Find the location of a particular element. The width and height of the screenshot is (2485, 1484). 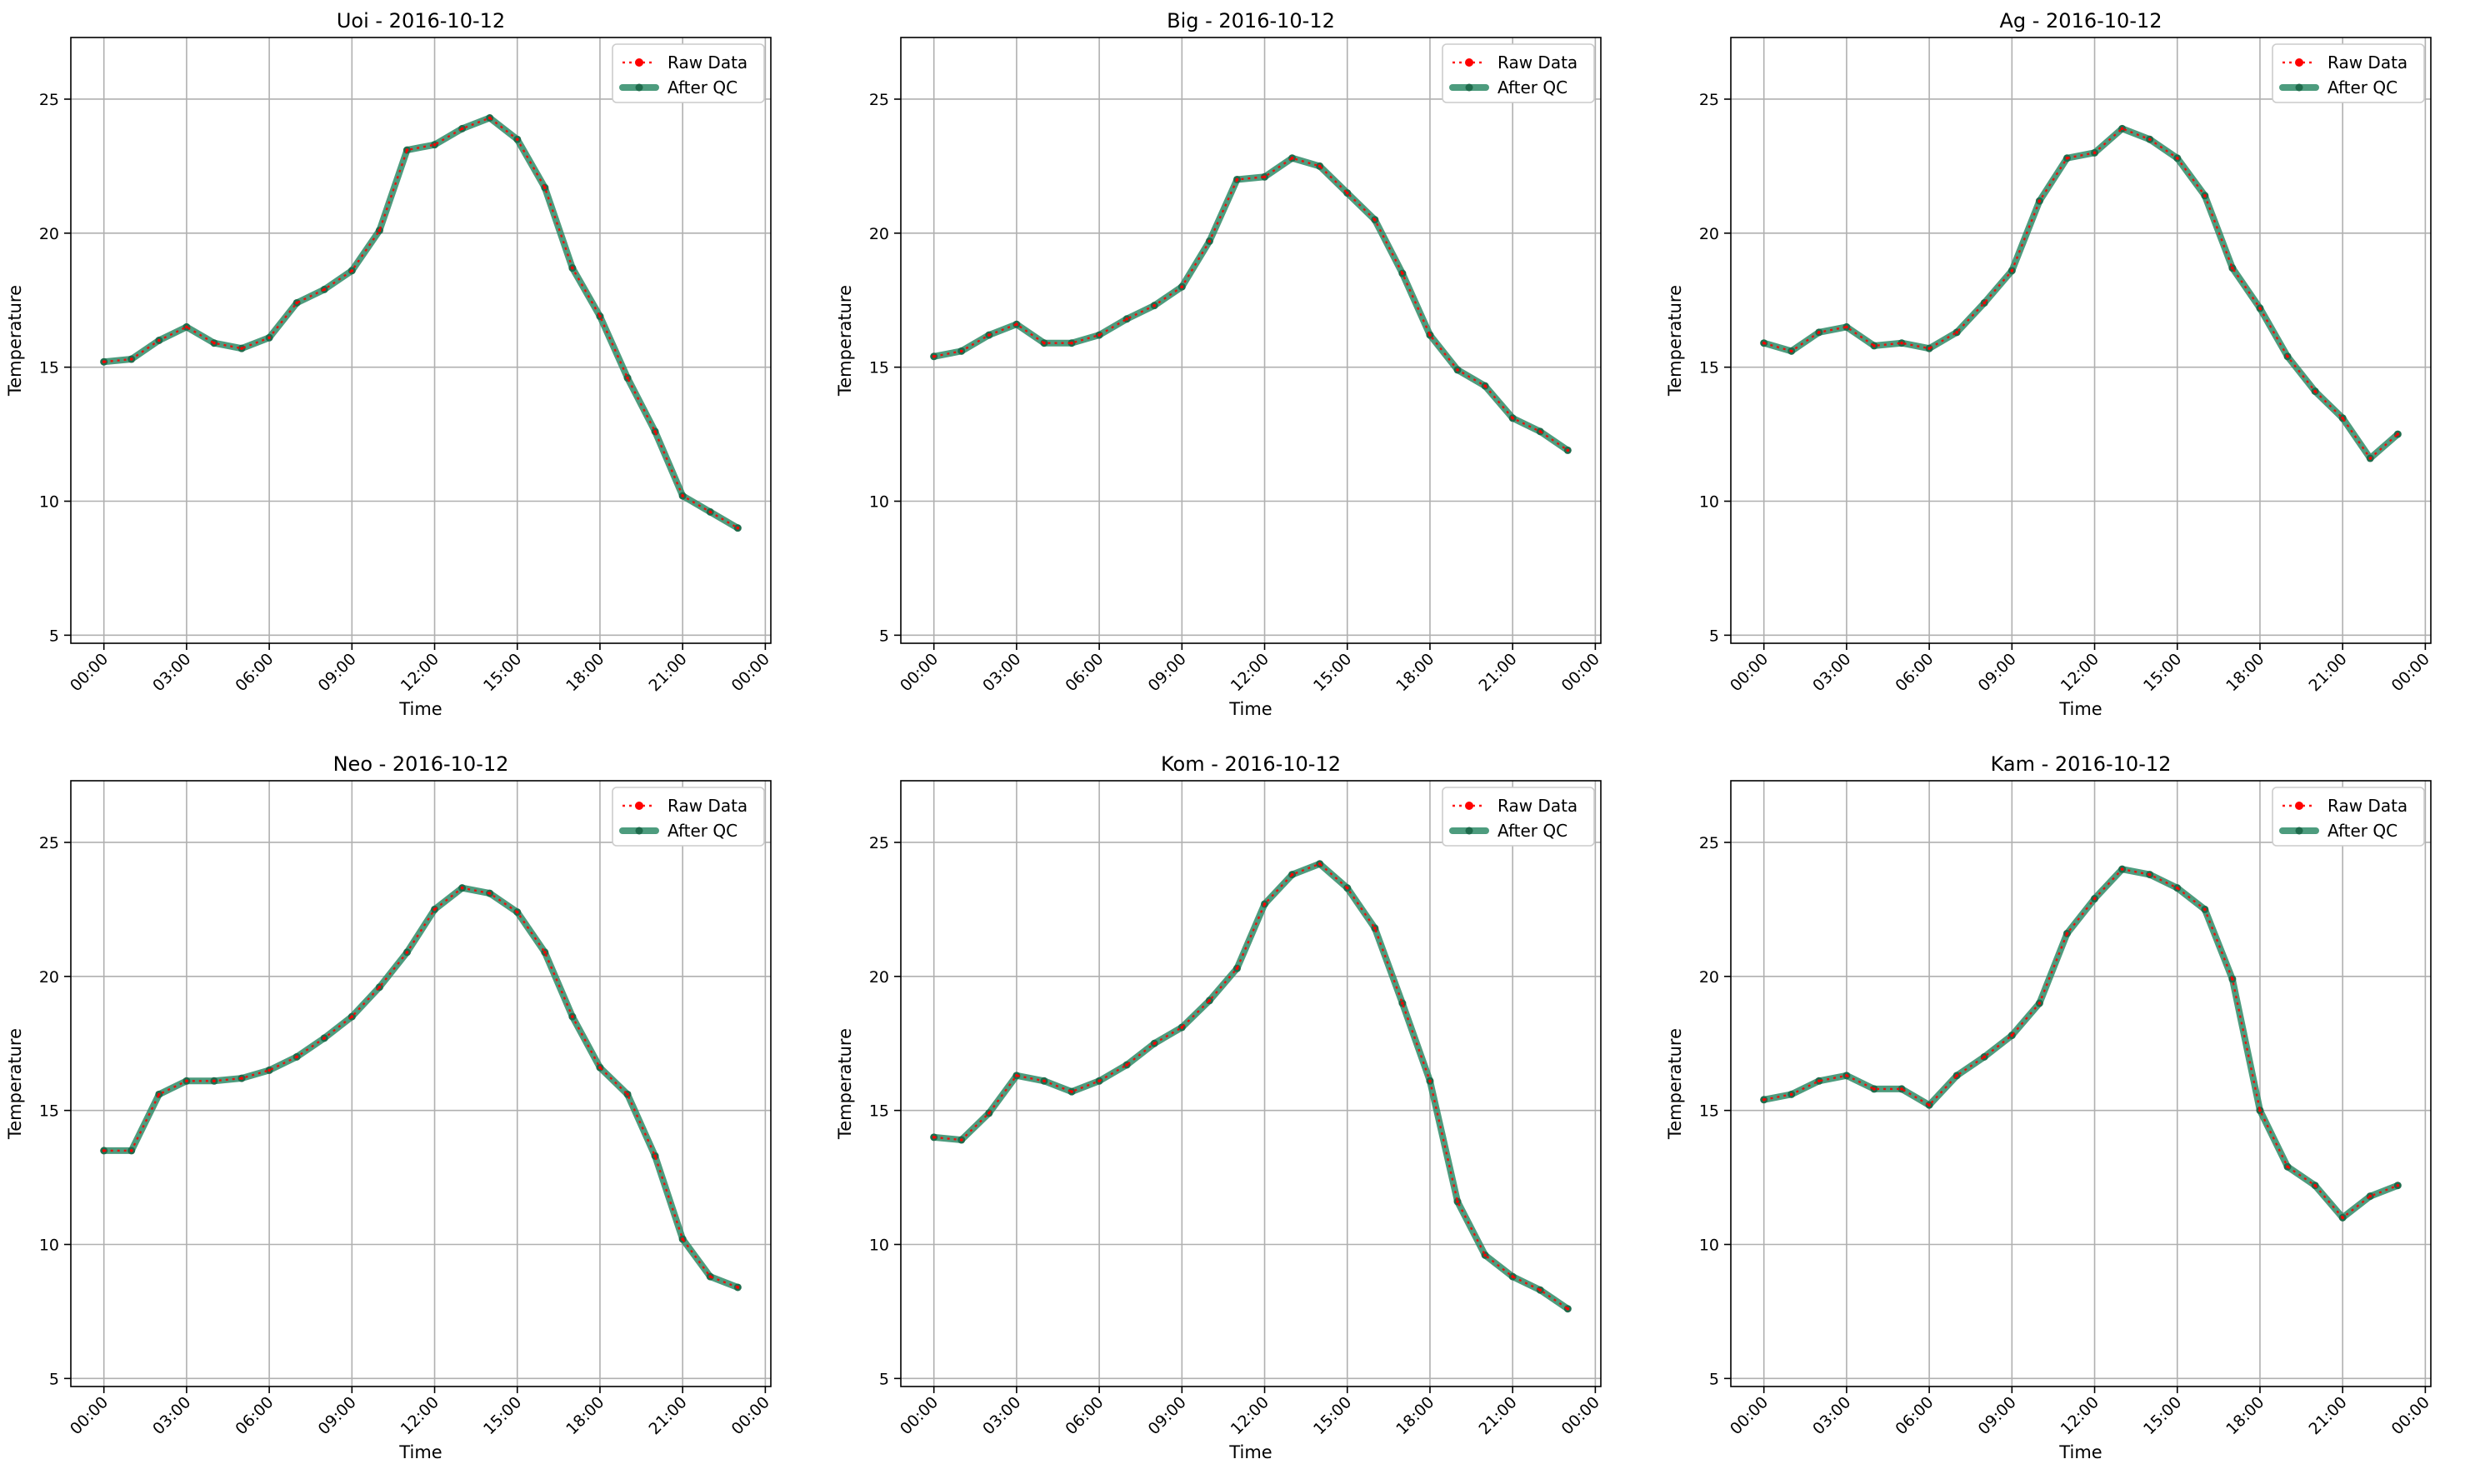

subplot-title: Ag - 2016-10-12 is located at coordinates (2080, 20).